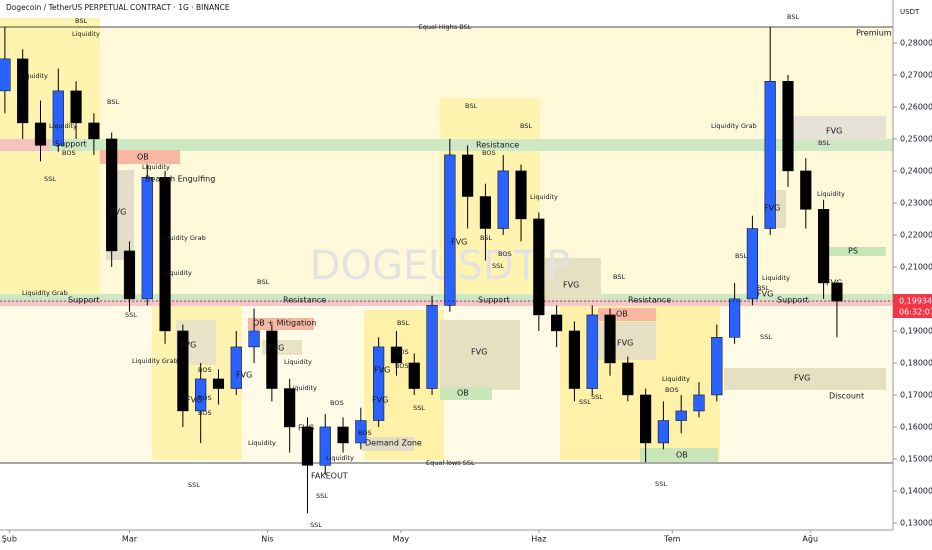 The height and width of the screenshot is (550, 932). What do you see at coordinates (915, 312) in the screenshot?
I see `countdown: 06:32:07` at bounding box center [915, 312].